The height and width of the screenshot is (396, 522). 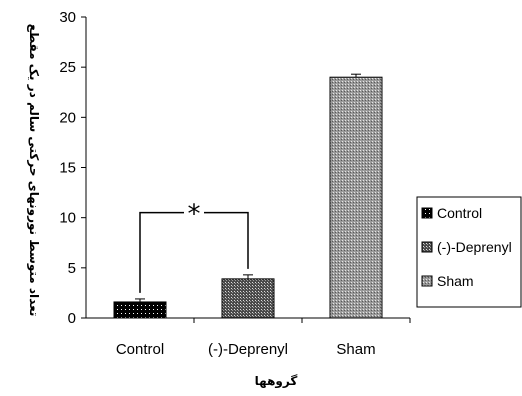 I want to click on y-tick-label: 30, so click(x=67, y=17).